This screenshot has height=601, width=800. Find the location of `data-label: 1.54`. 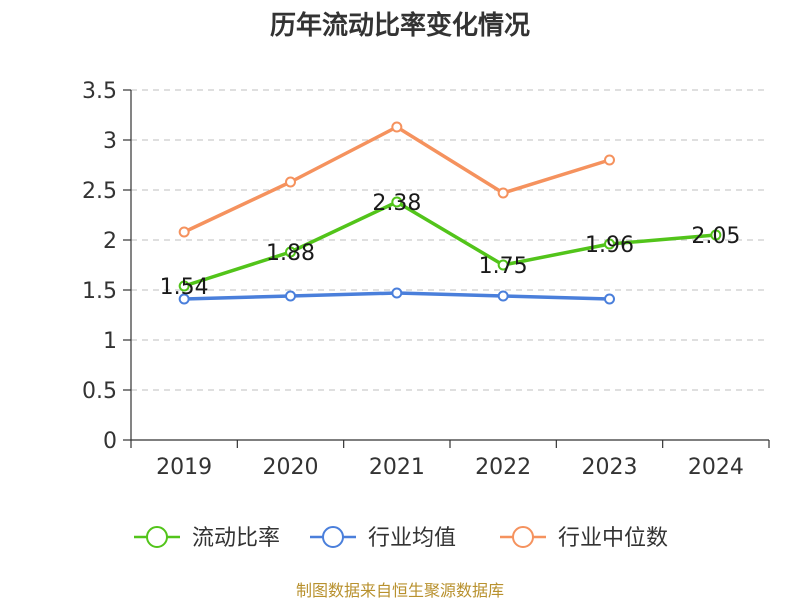

data-label: 1.54 is located at coordinates (184, 287).